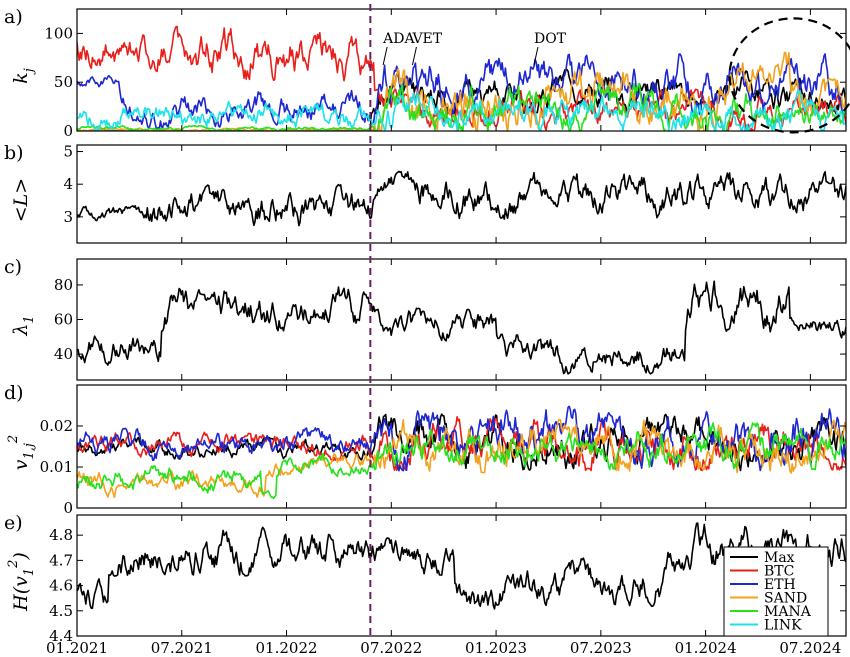 Image resolution: width=850 pixels, height=657 pixels. Describe the element at coordinates (789, 75) in the screenshot. I see `highlight-ellipse` at that location.